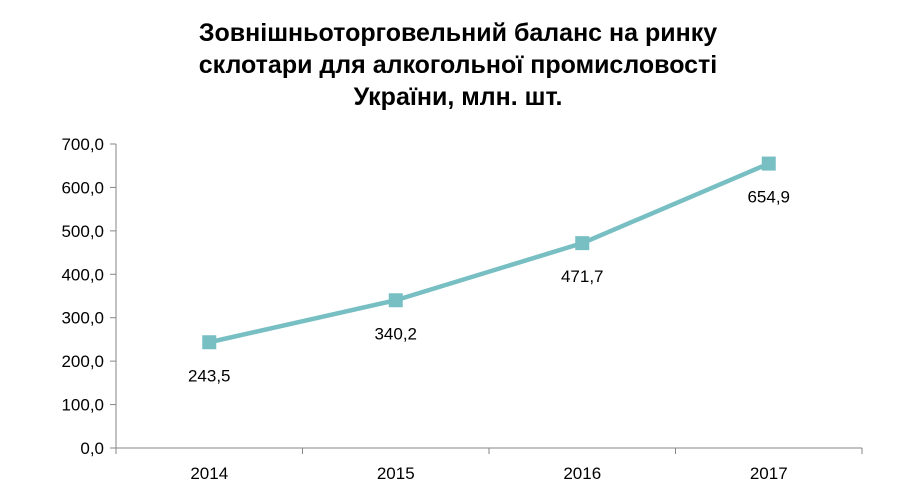 This screenshot has height=497, width=916. What do you see at coordinates (582, 276) in the screenshot?
I see `data-label: 471,7` at bounding box center [582, 276].